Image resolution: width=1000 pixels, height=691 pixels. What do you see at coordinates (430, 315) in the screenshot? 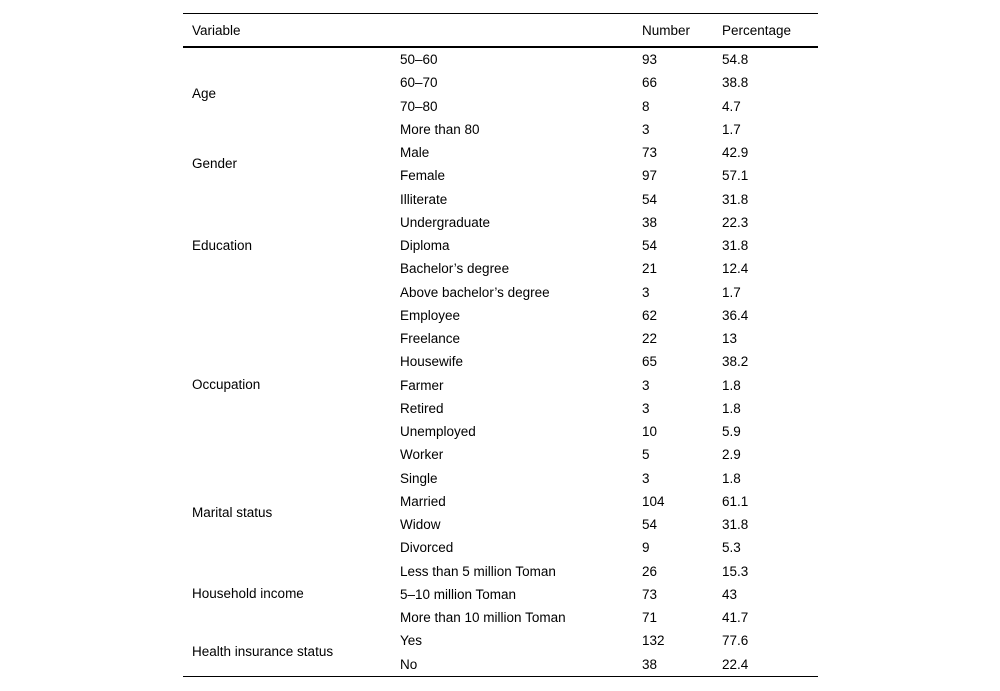
I see `category-cell: Employee` at bounding box center [430, 315].